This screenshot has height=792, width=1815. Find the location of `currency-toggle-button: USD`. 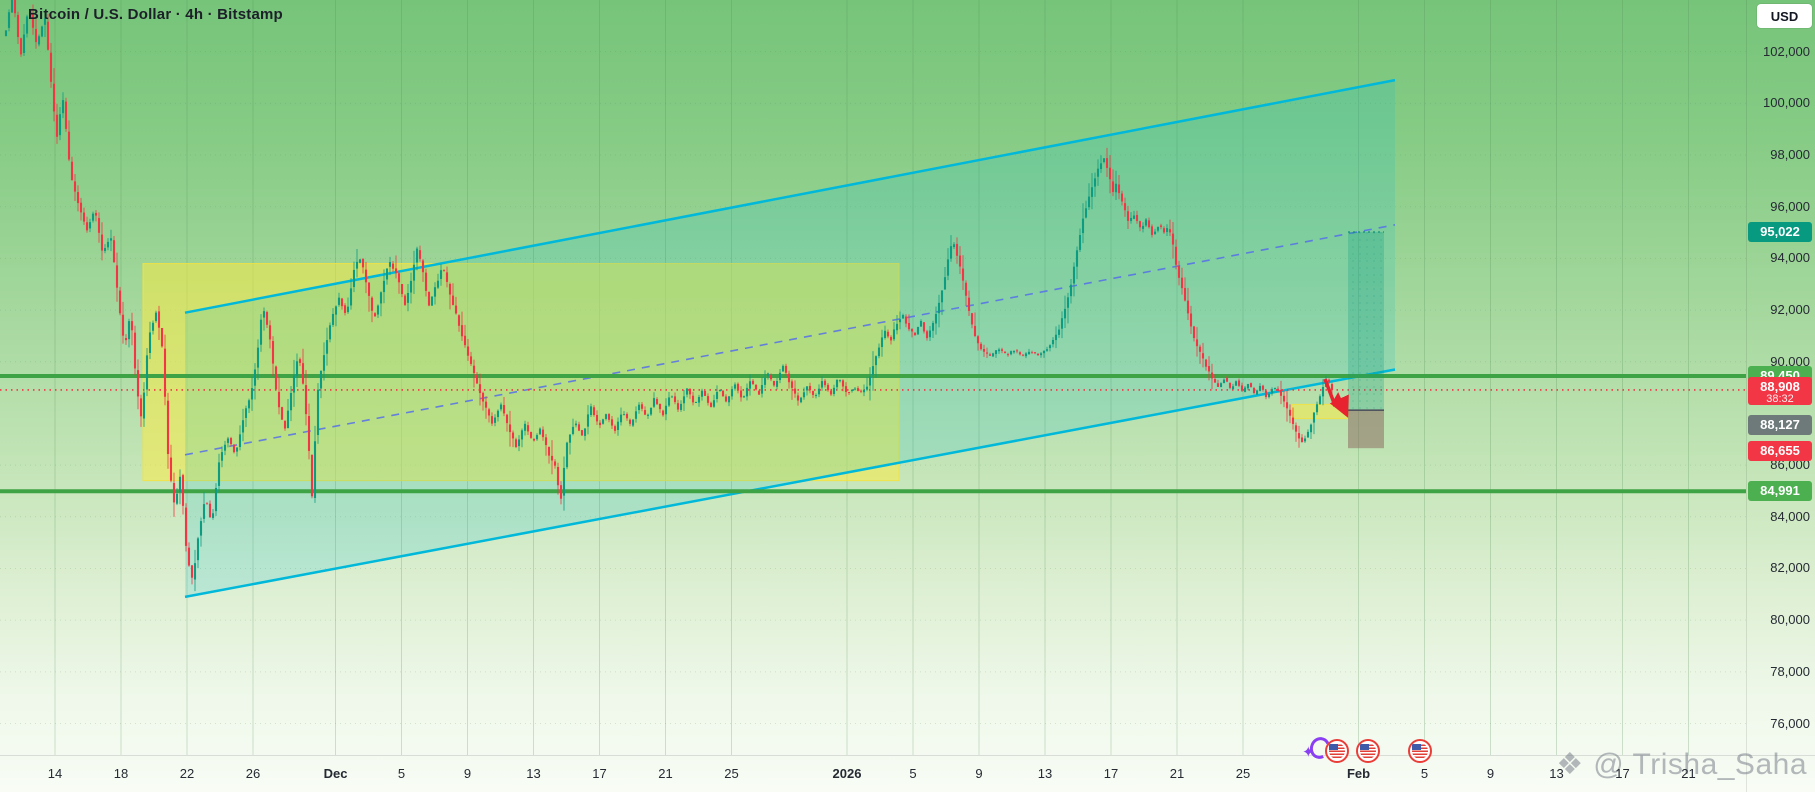

currency-toggle-button: USD is located at coordinates (1784, 16).